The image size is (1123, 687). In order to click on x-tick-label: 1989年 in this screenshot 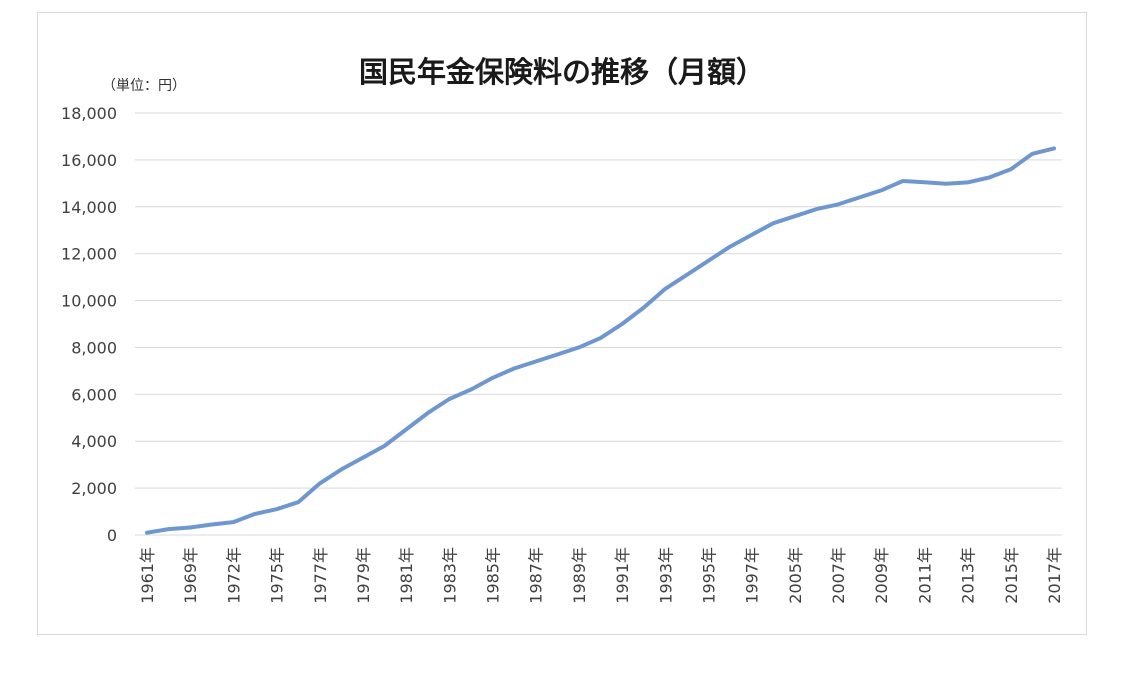, I will do `click(579, 575)`.